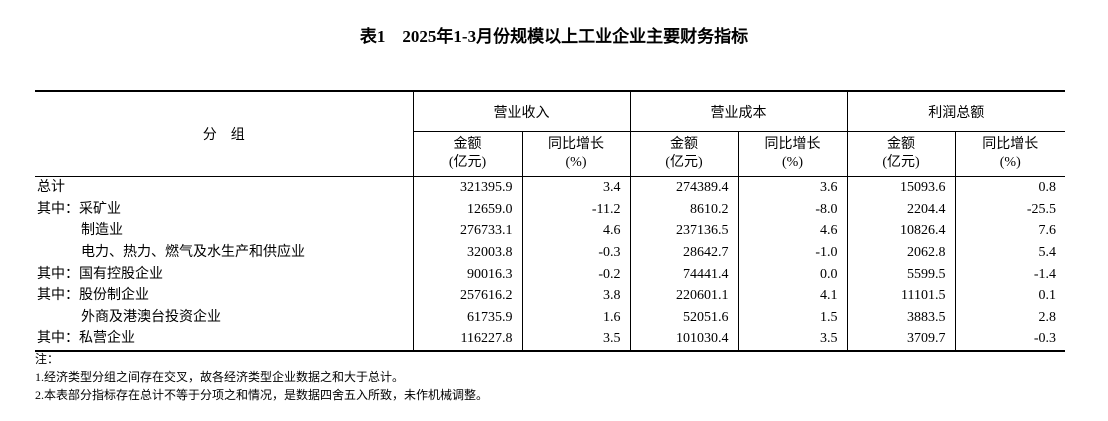 This screenshot has height=421, width=1108. What do you see at coordinates (575, 209) in the screenshot?
I see `cell-value: -11.2` at bounding box center [575, 209].